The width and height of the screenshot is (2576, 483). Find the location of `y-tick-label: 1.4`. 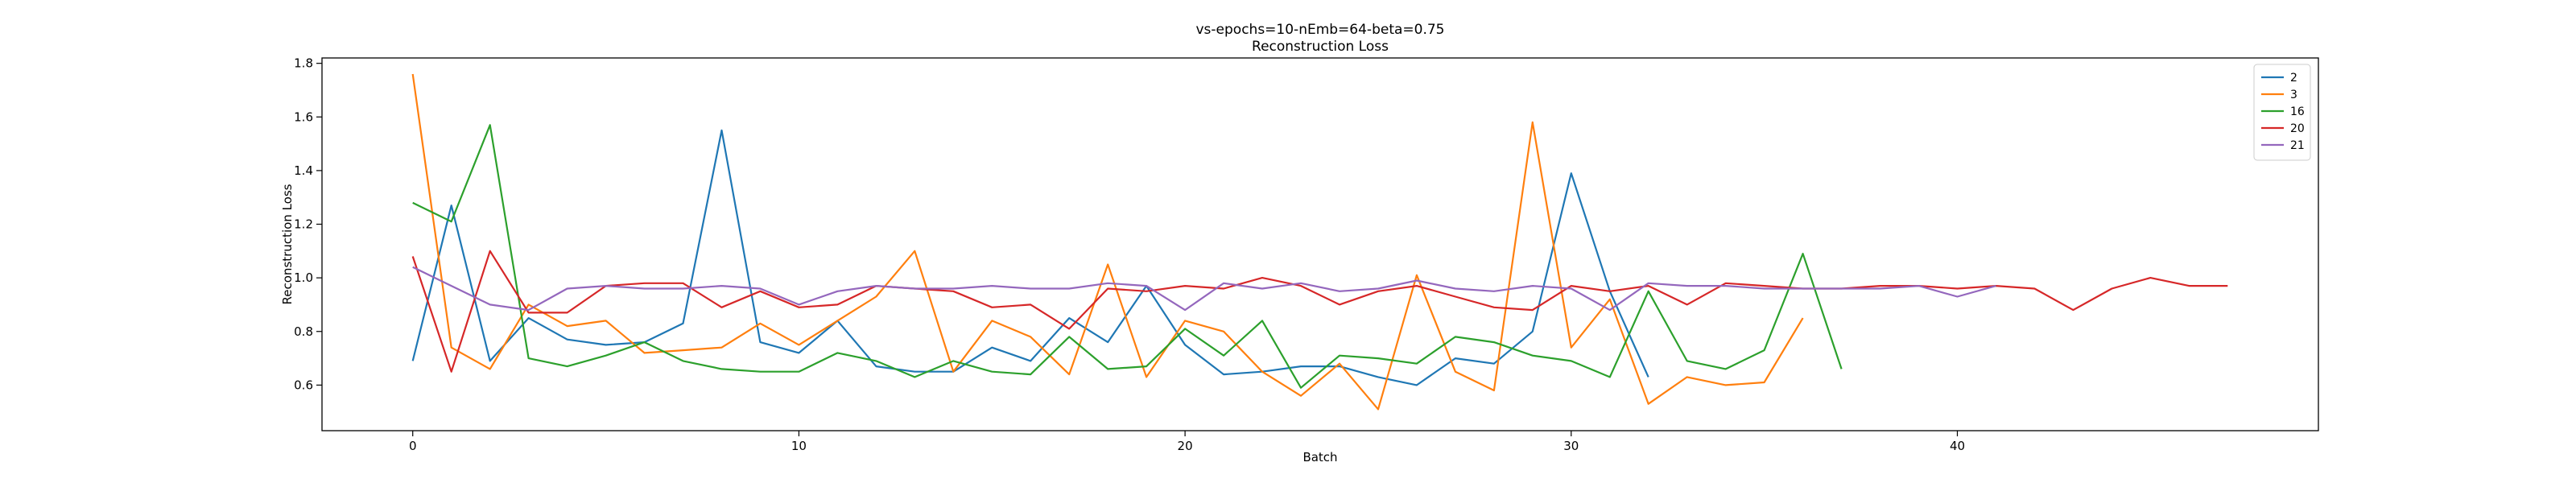

y-tick-label: 1.4 is located at coordinates (303, 170).